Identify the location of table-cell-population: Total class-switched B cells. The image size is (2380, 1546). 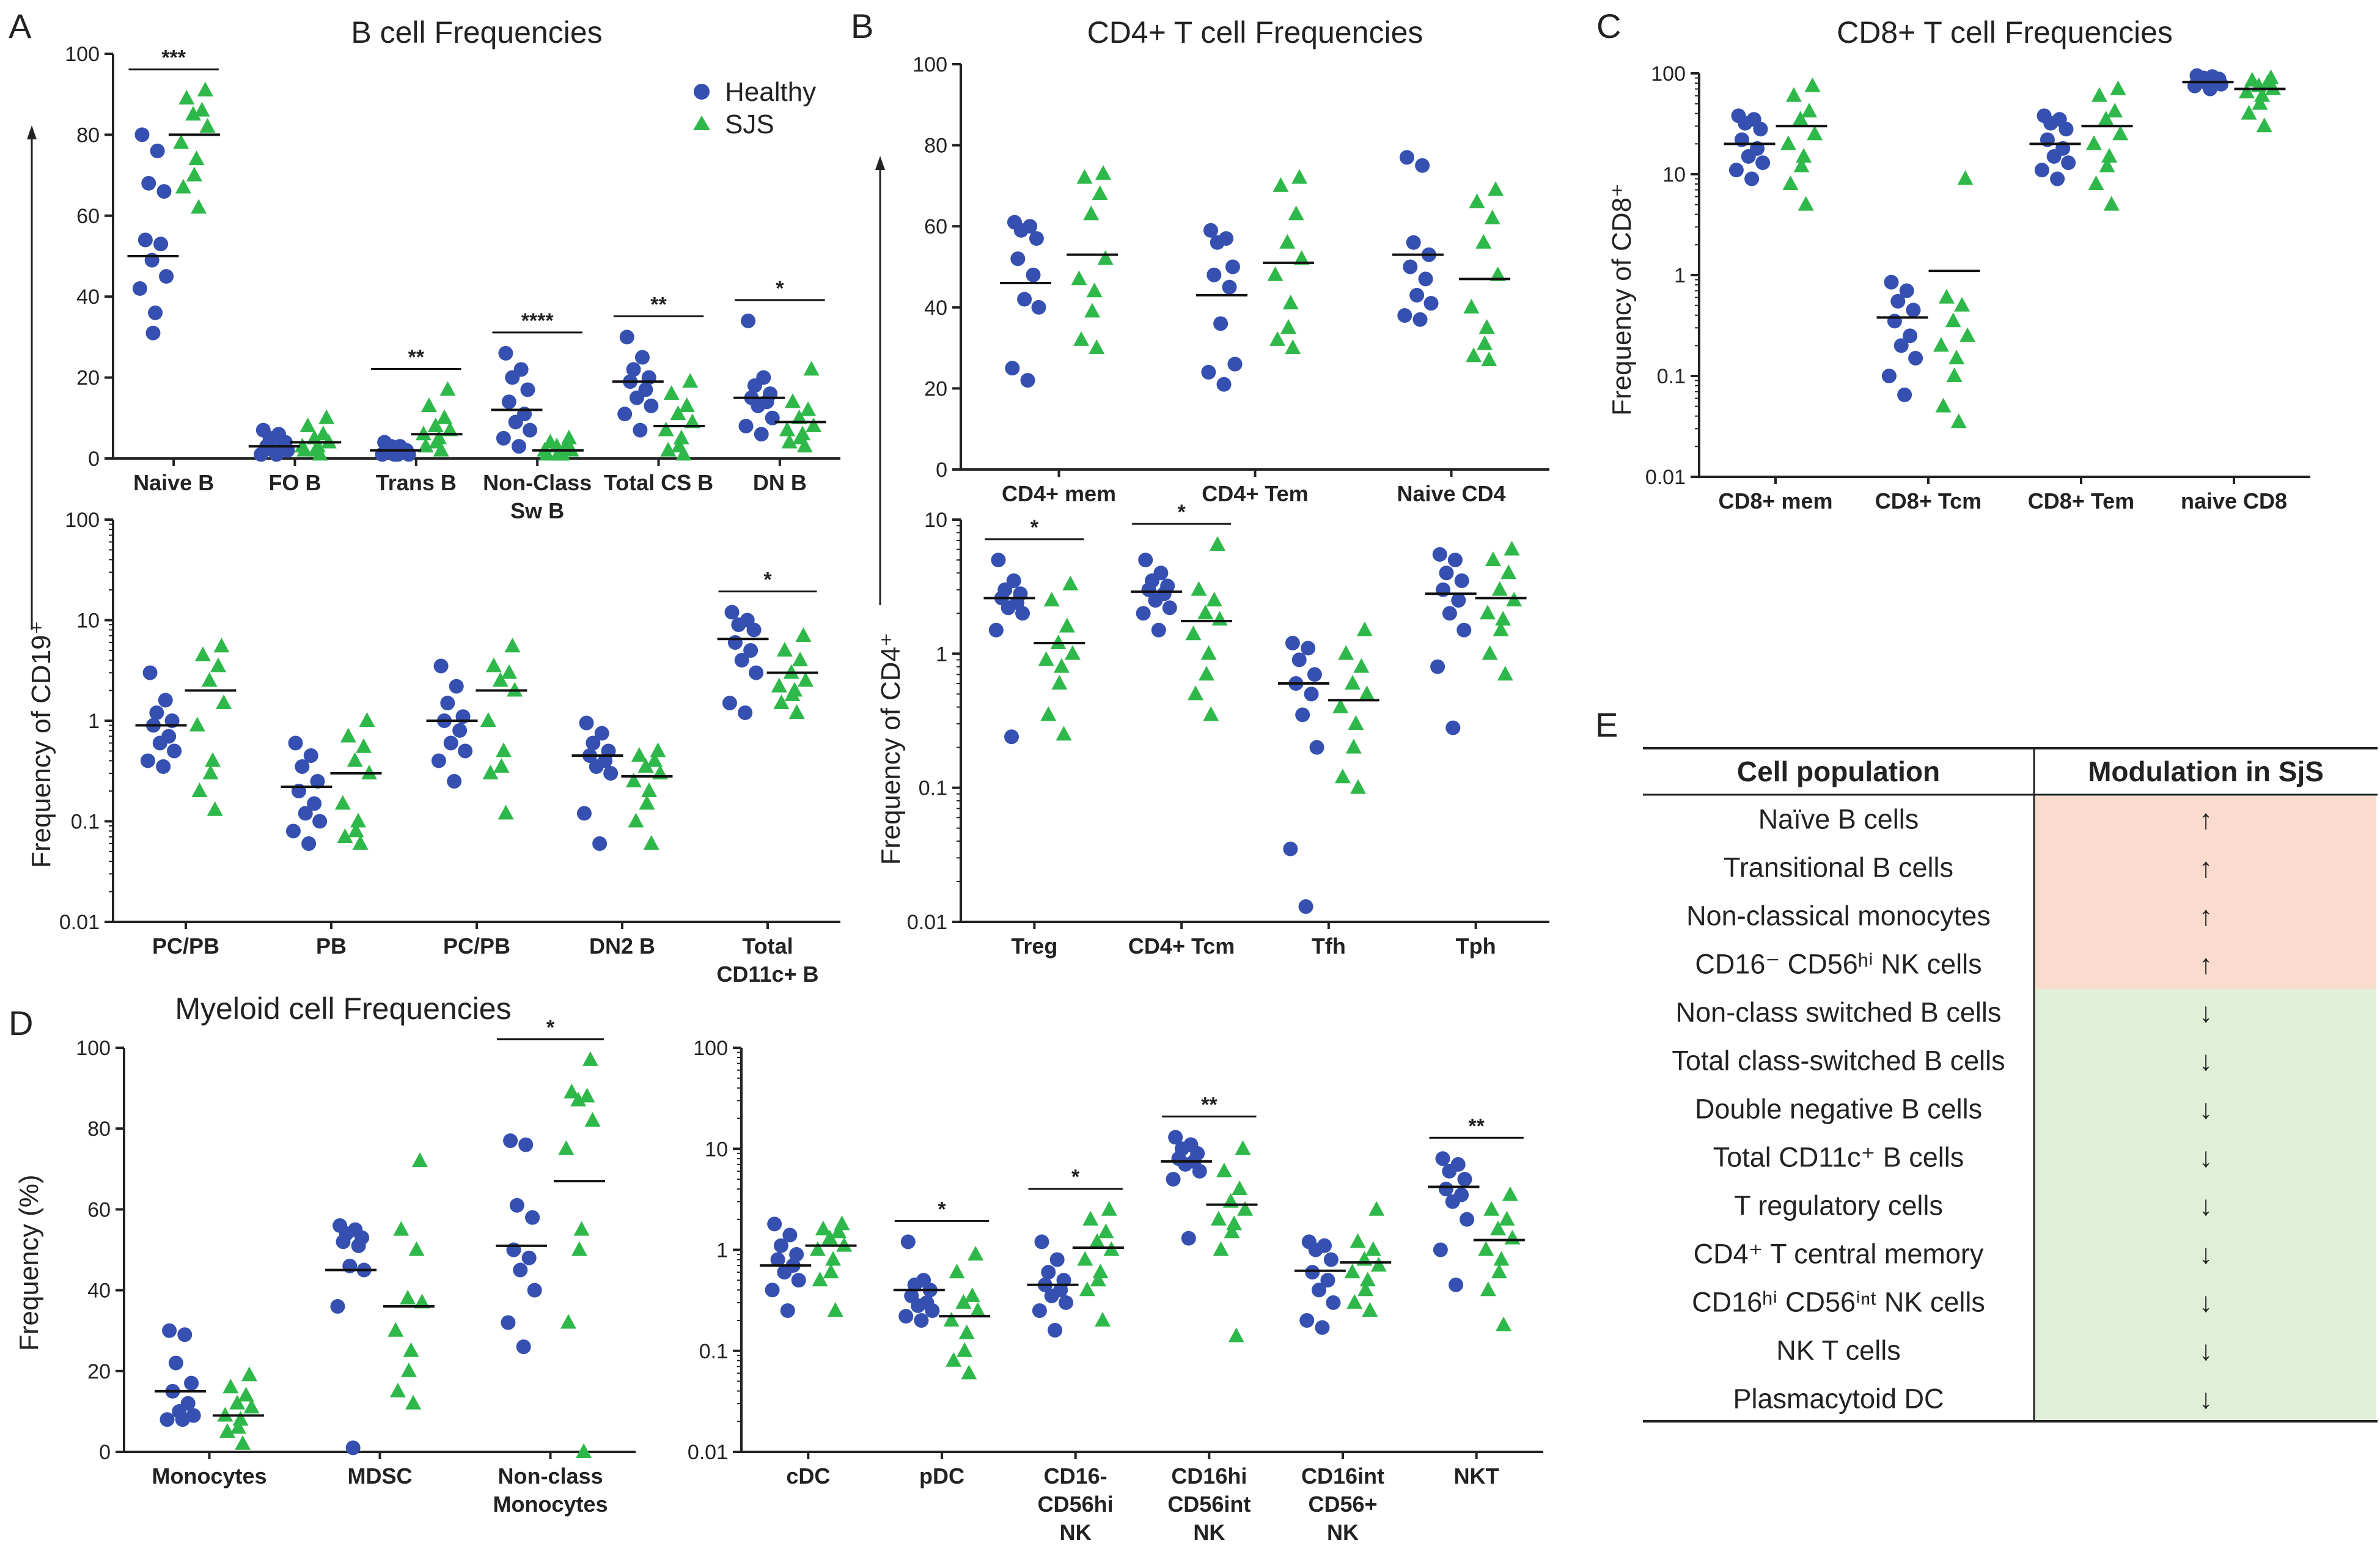
(1838, 1061).